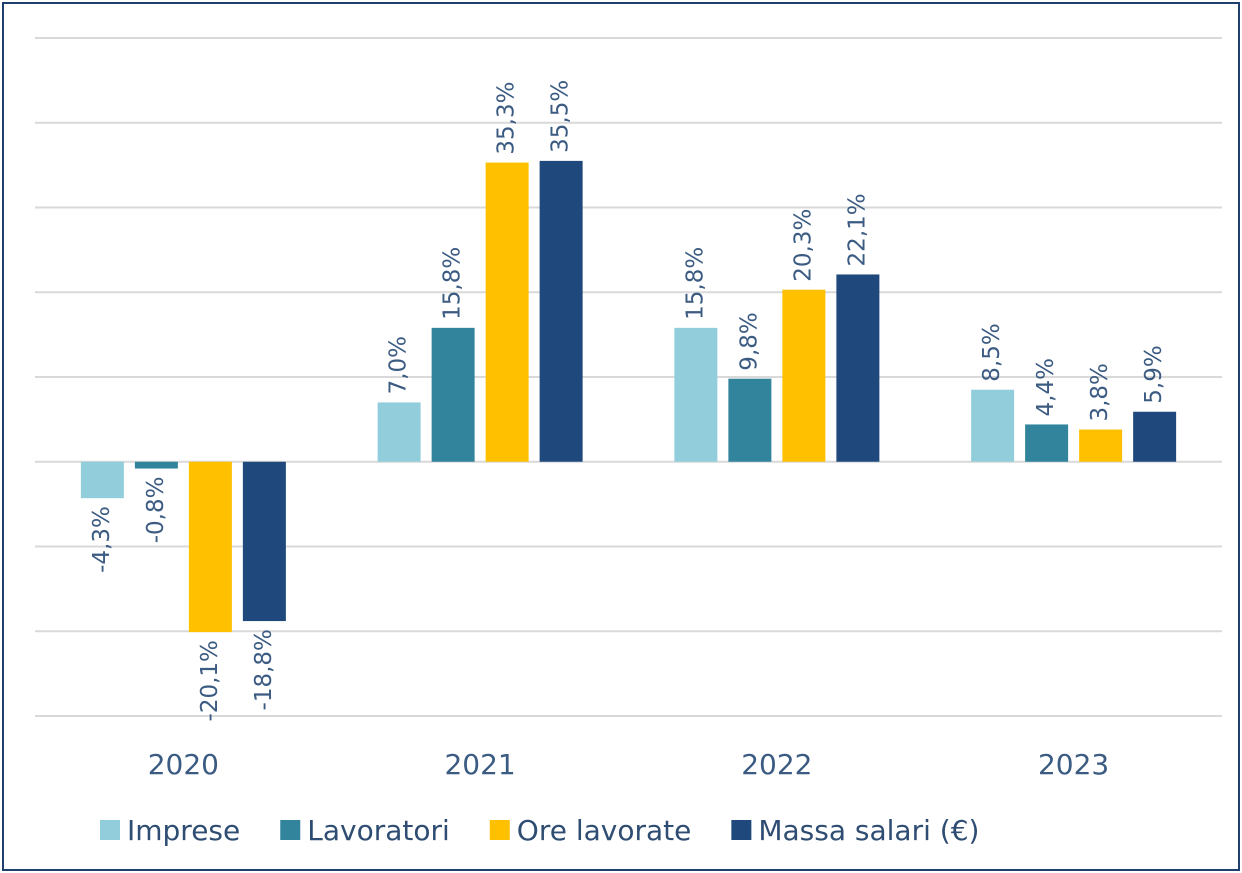 The height and width of the screenshot is (873, 1242). I want to click on legend-label: Lavoratori, so click(378, 830).